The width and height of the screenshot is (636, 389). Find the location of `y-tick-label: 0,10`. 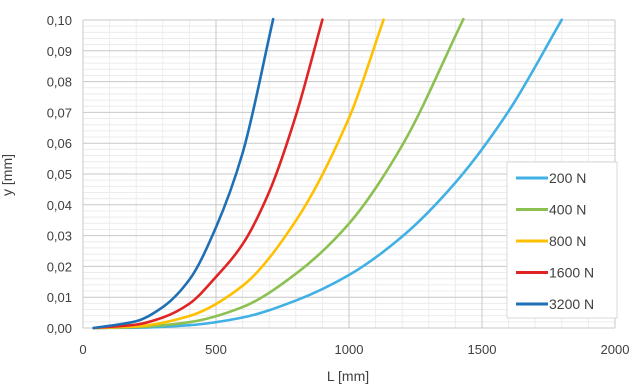

y-tick-label: 0,10 is located at coordinates (59, 20).